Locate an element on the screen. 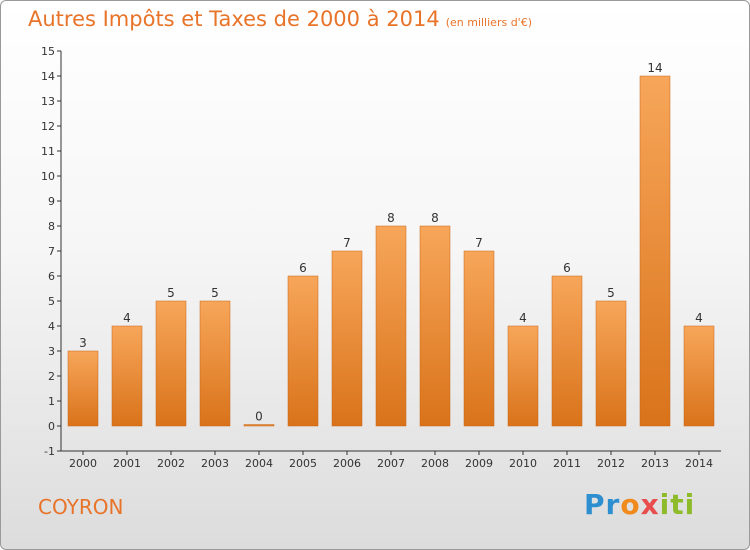 The width and height of the screenshot is (750, 550). y-tick-label: 14 is located at coordinates (48, 76).